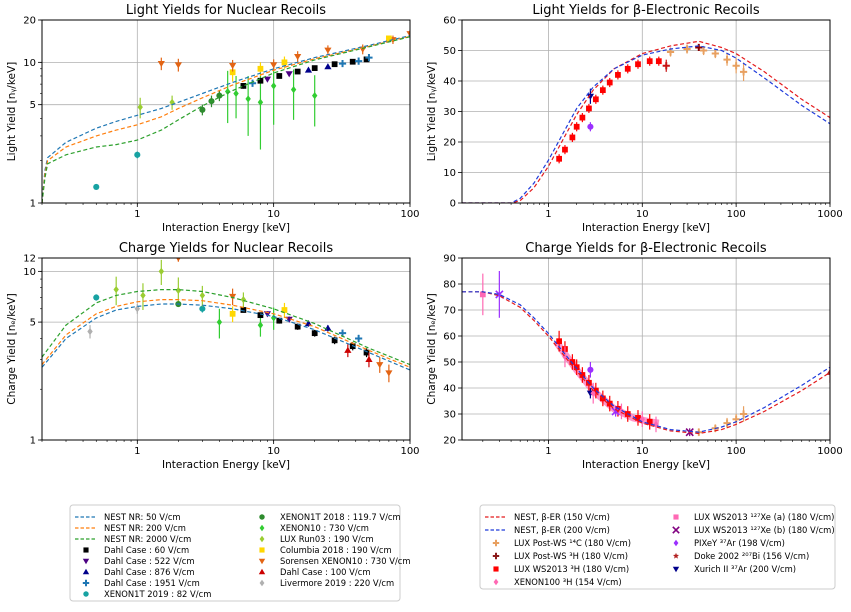 This screenshot has width=851, height=612. What do you see at coordinates (606, 383) in the screenshot?
I see `data-band` at bounding box center [606, 383].